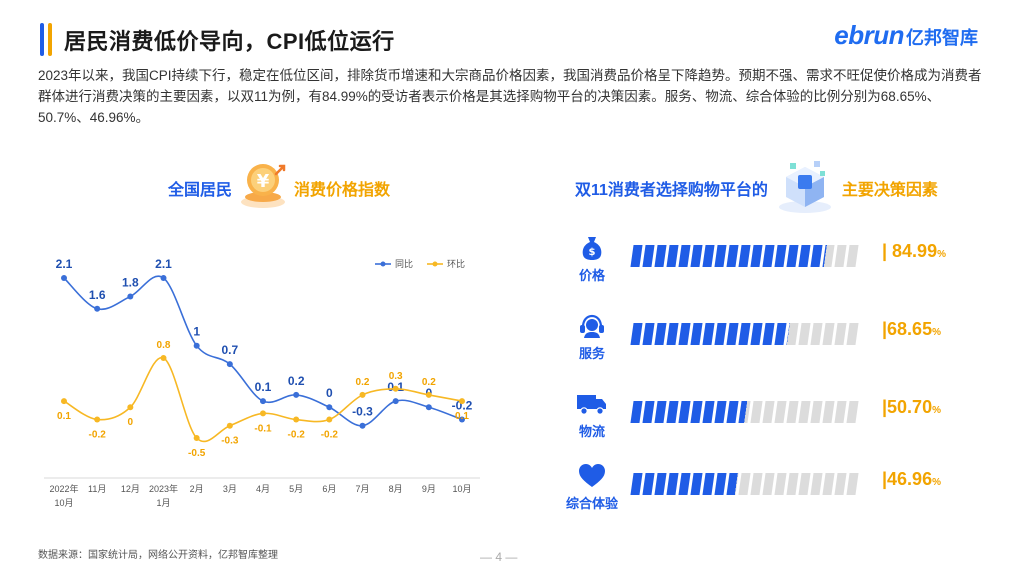 The width and height of the screenshot is (1024, 578). I want to click on factor-value-label: |68.65%, so click(911, 329).